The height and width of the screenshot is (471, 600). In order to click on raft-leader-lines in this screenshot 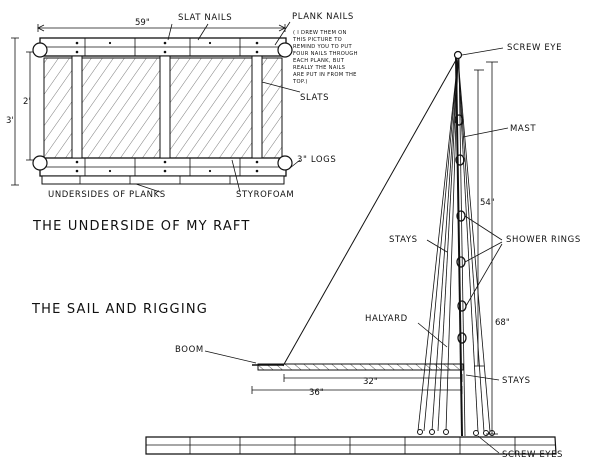, I will do `click(218, 107)`.